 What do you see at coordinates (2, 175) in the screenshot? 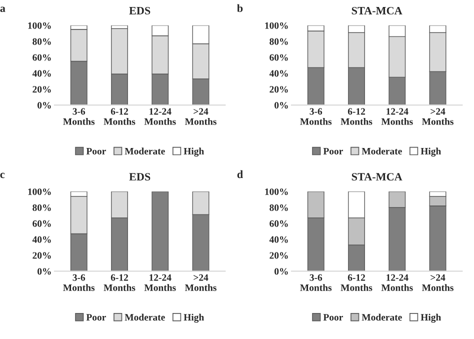
I see `text: c` at bounding box center [2, 175].